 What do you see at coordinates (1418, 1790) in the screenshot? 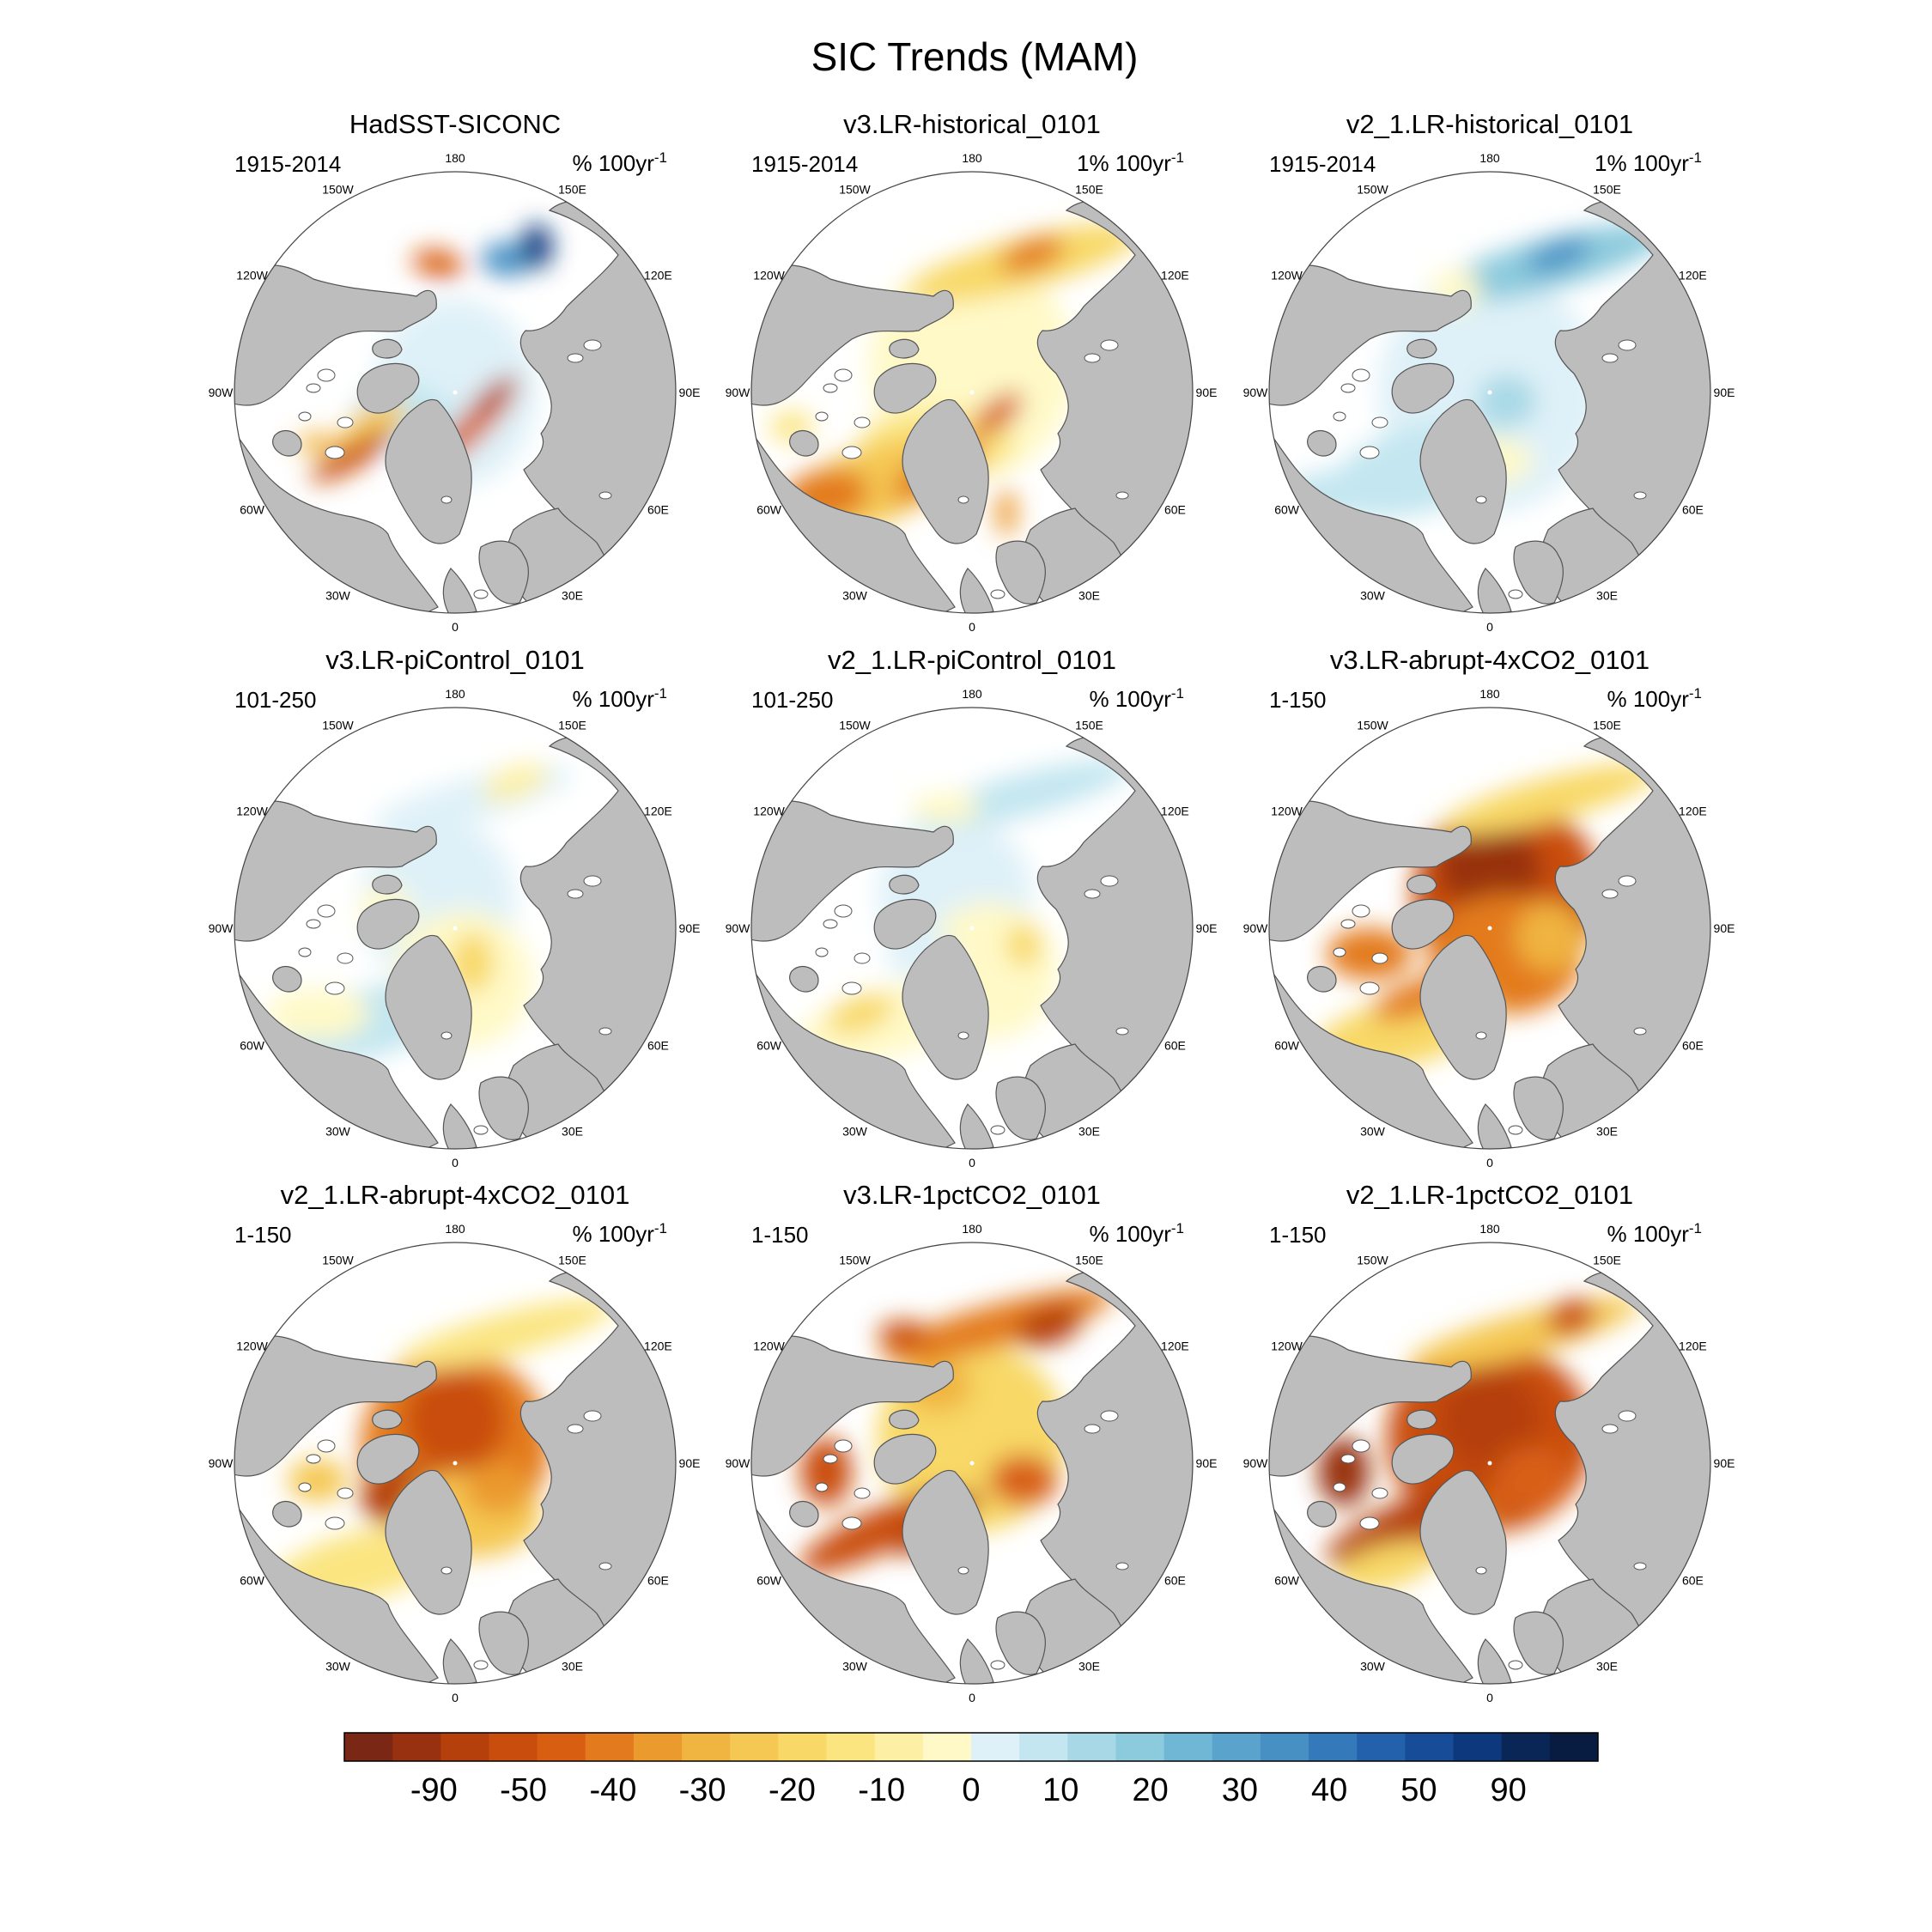
I see `colorbar-tick-label: 50` at bounding box center [1418, 1790].